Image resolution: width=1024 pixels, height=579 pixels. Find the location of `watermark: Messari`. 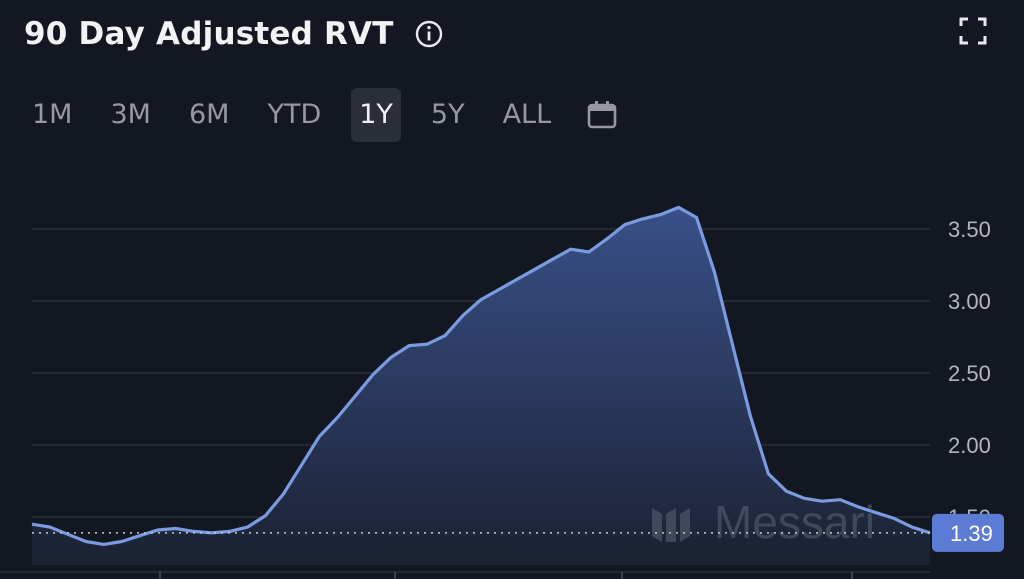

watermark: Messari is located at coordinates (763, 522).